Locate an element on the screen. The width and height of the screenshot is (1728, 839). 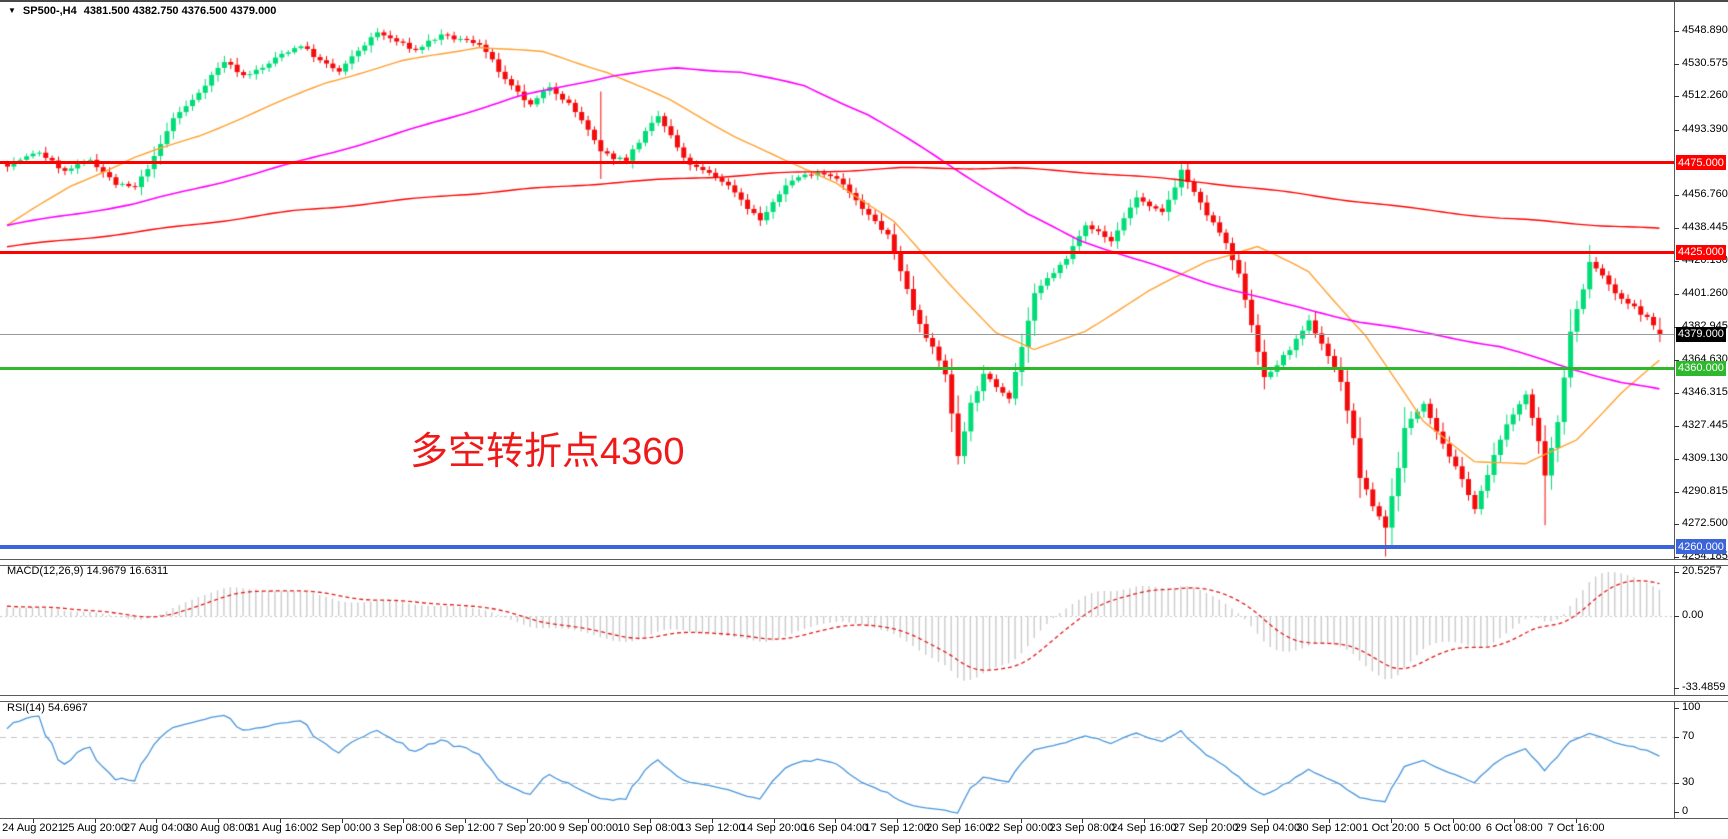
time-tick-label: 14 Sep 20:00 is located at coordinates (773, 828).